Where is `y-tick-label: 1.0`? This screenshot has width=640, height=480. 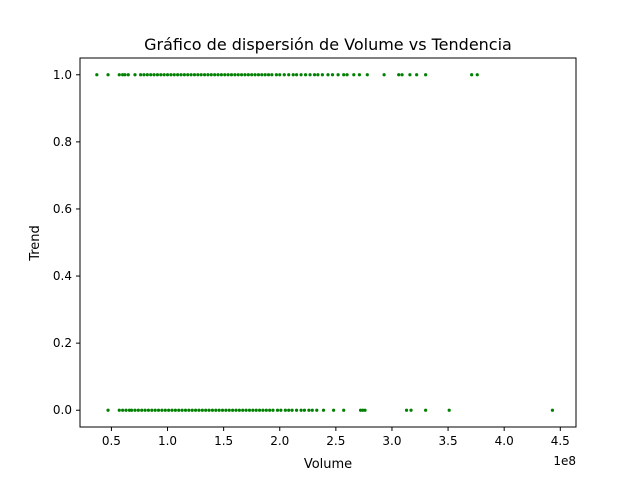 y-tick-label: 1.0 is located at coordinates (62, 75).